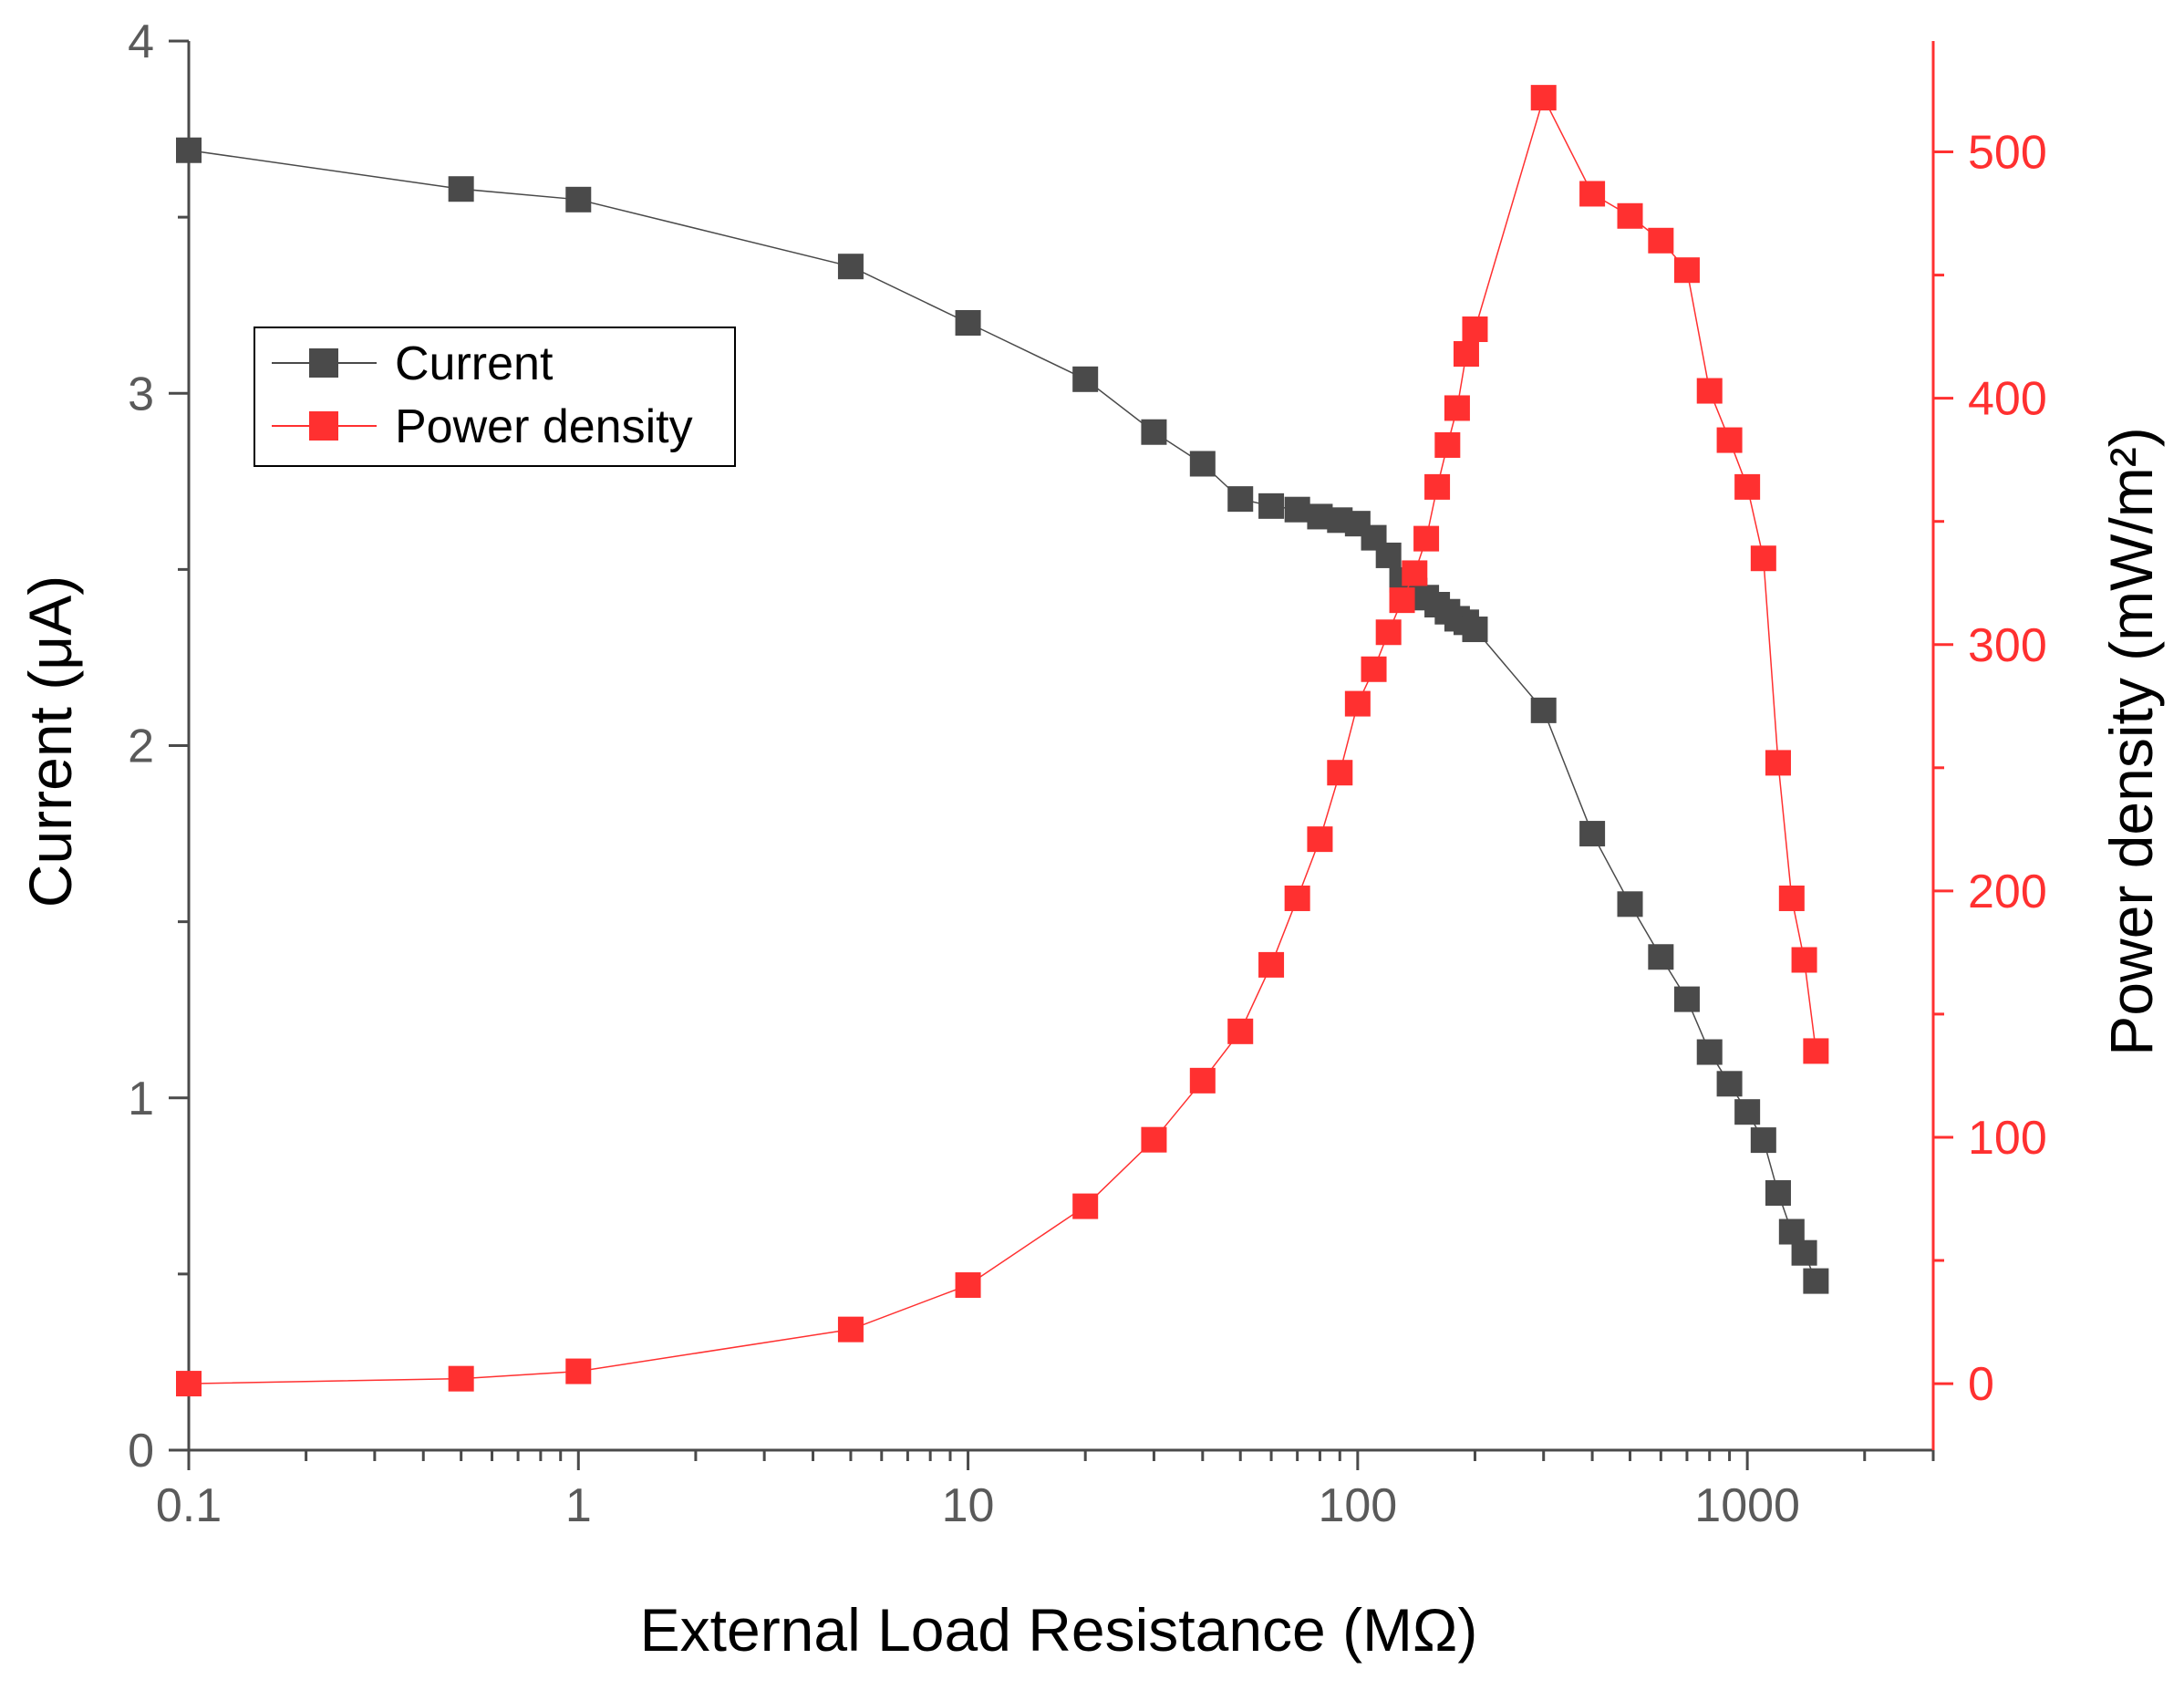 This screenshot has width=2184, height=1690. I want to click on y-tick-label: 0, so click(141, 1451).